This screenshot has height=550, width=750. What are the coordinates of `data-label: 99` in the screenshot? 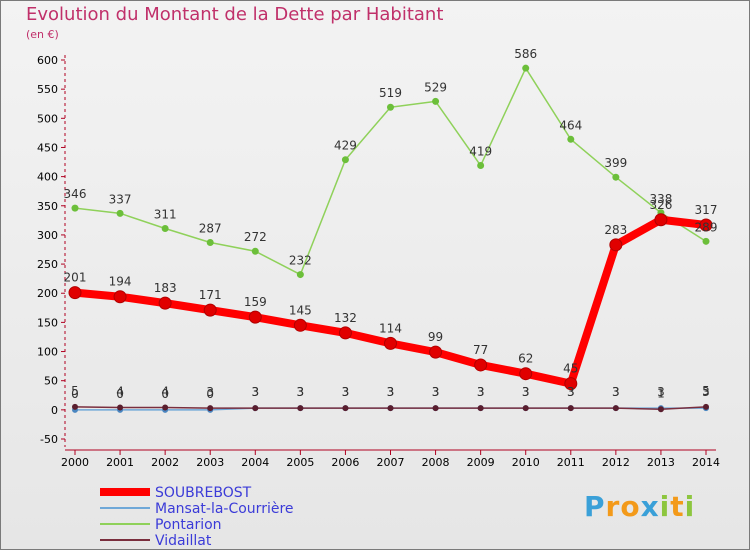 It's located at (435, 337).